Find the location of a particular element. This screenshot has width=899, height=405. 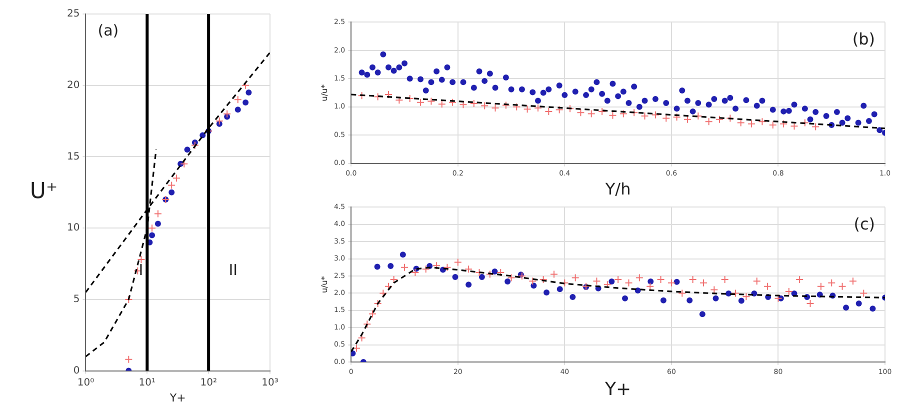

x-tick-label: 10⁰ is located at coordinates (85, 382).